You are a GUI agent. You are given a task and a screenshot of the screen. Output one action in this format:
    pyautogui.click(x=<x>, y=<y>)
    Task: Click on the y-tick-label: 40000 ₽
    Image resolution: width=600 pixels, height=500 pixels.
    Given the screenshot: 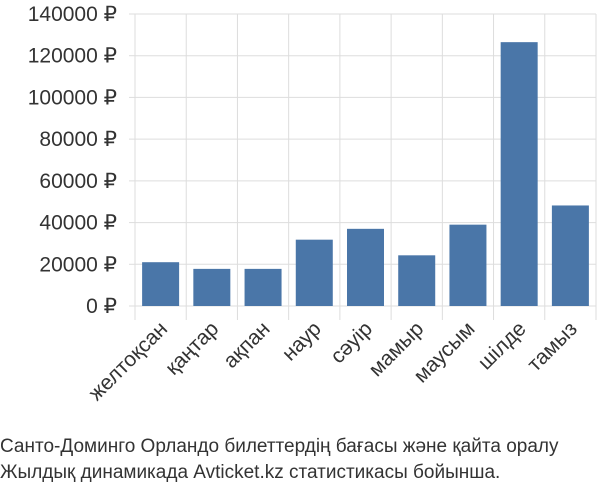 What is the action you would take?
    pyautogui.click(x=78, y=223)
    